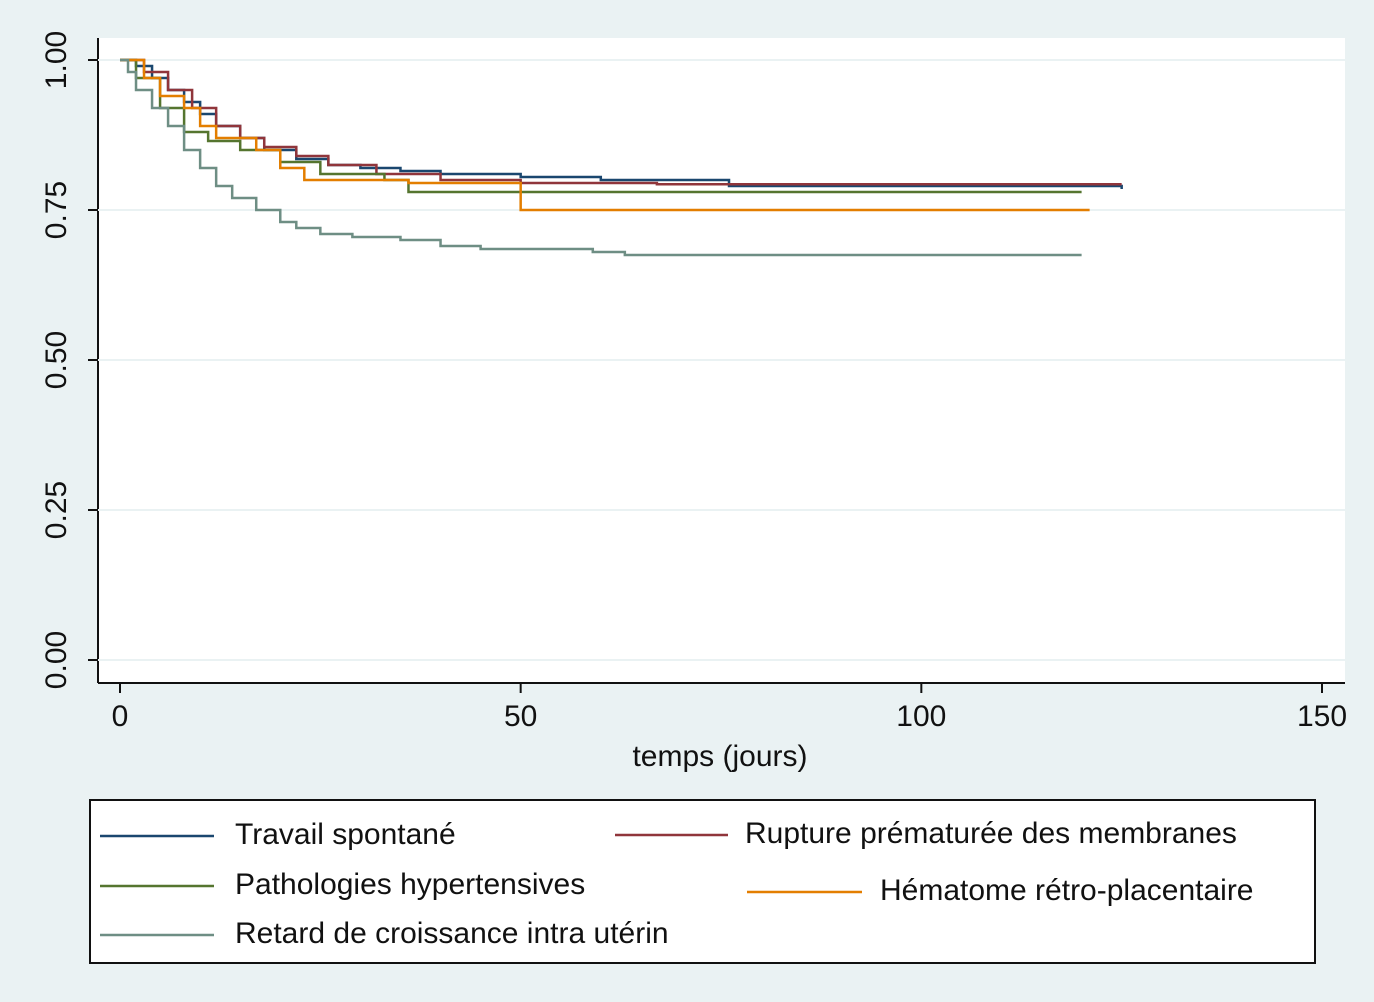 The image size is (1374, 1002). What do you see at coordinates (921, 716) in the screenshot?
I see `x-tick-label: 100` at bounding box center [921, 716].